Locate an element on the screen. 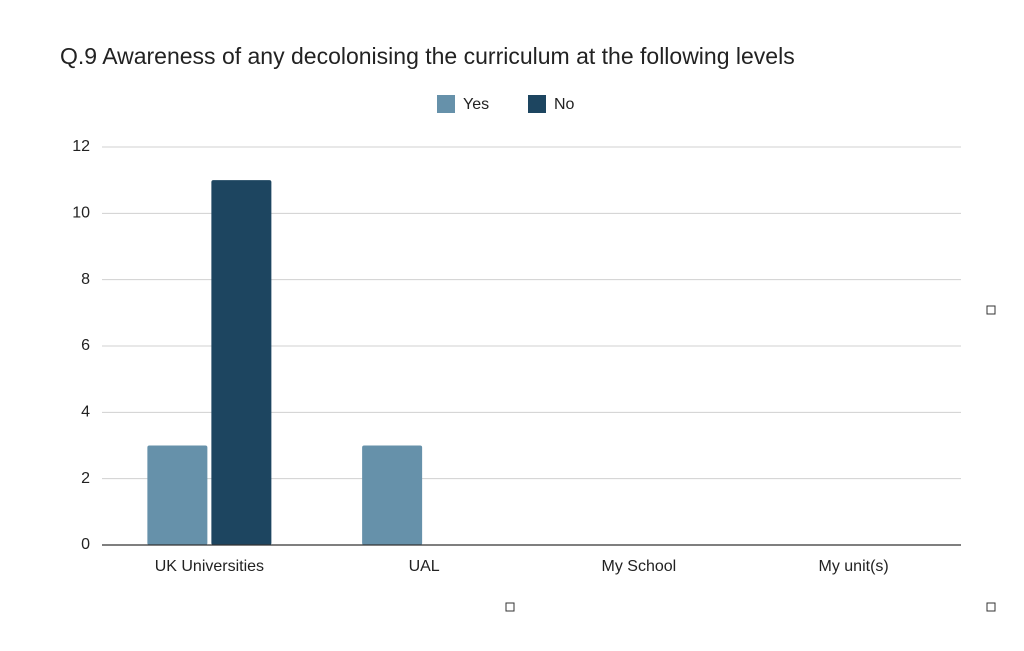 This screenshot has width=1024, height=651. y-tick-label: 10 is located at coordinates (81, 213).